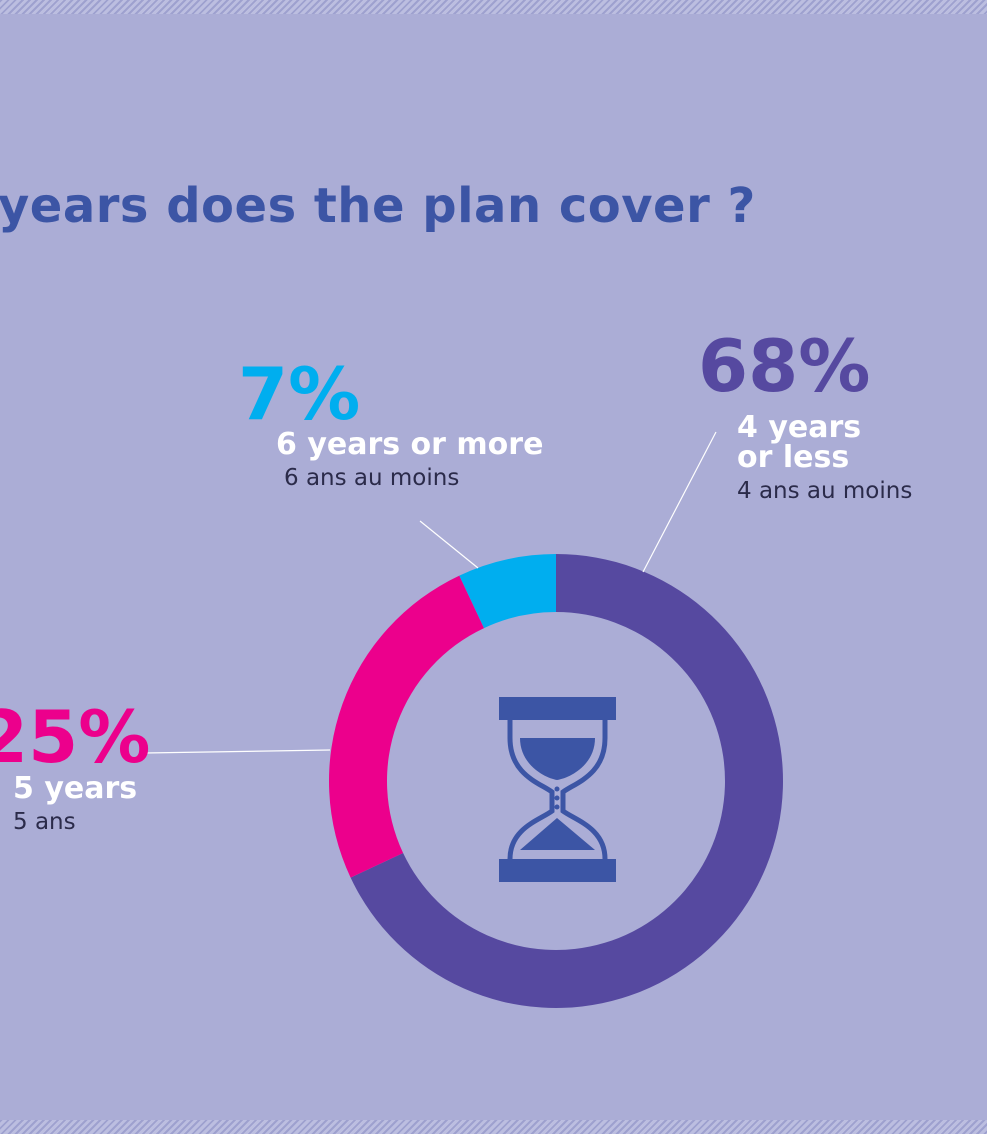  I want to click on label-68-text: 4 years or less 4 ans au moins, so click(824, 459).